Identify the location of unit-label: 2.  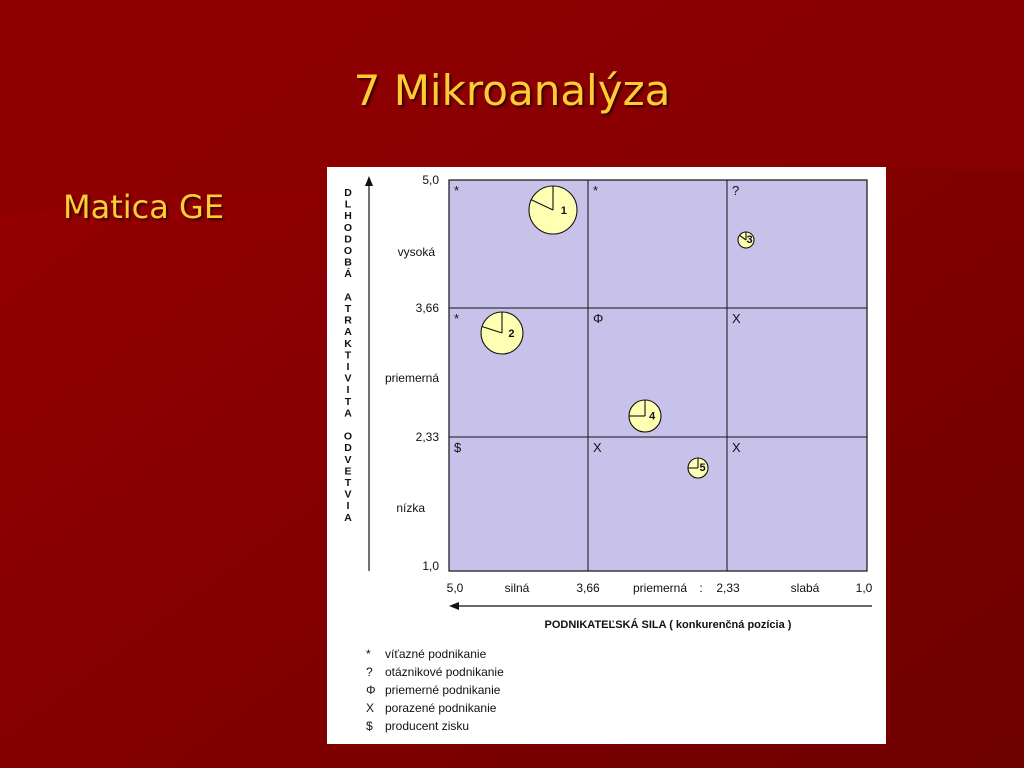
(511, 334).